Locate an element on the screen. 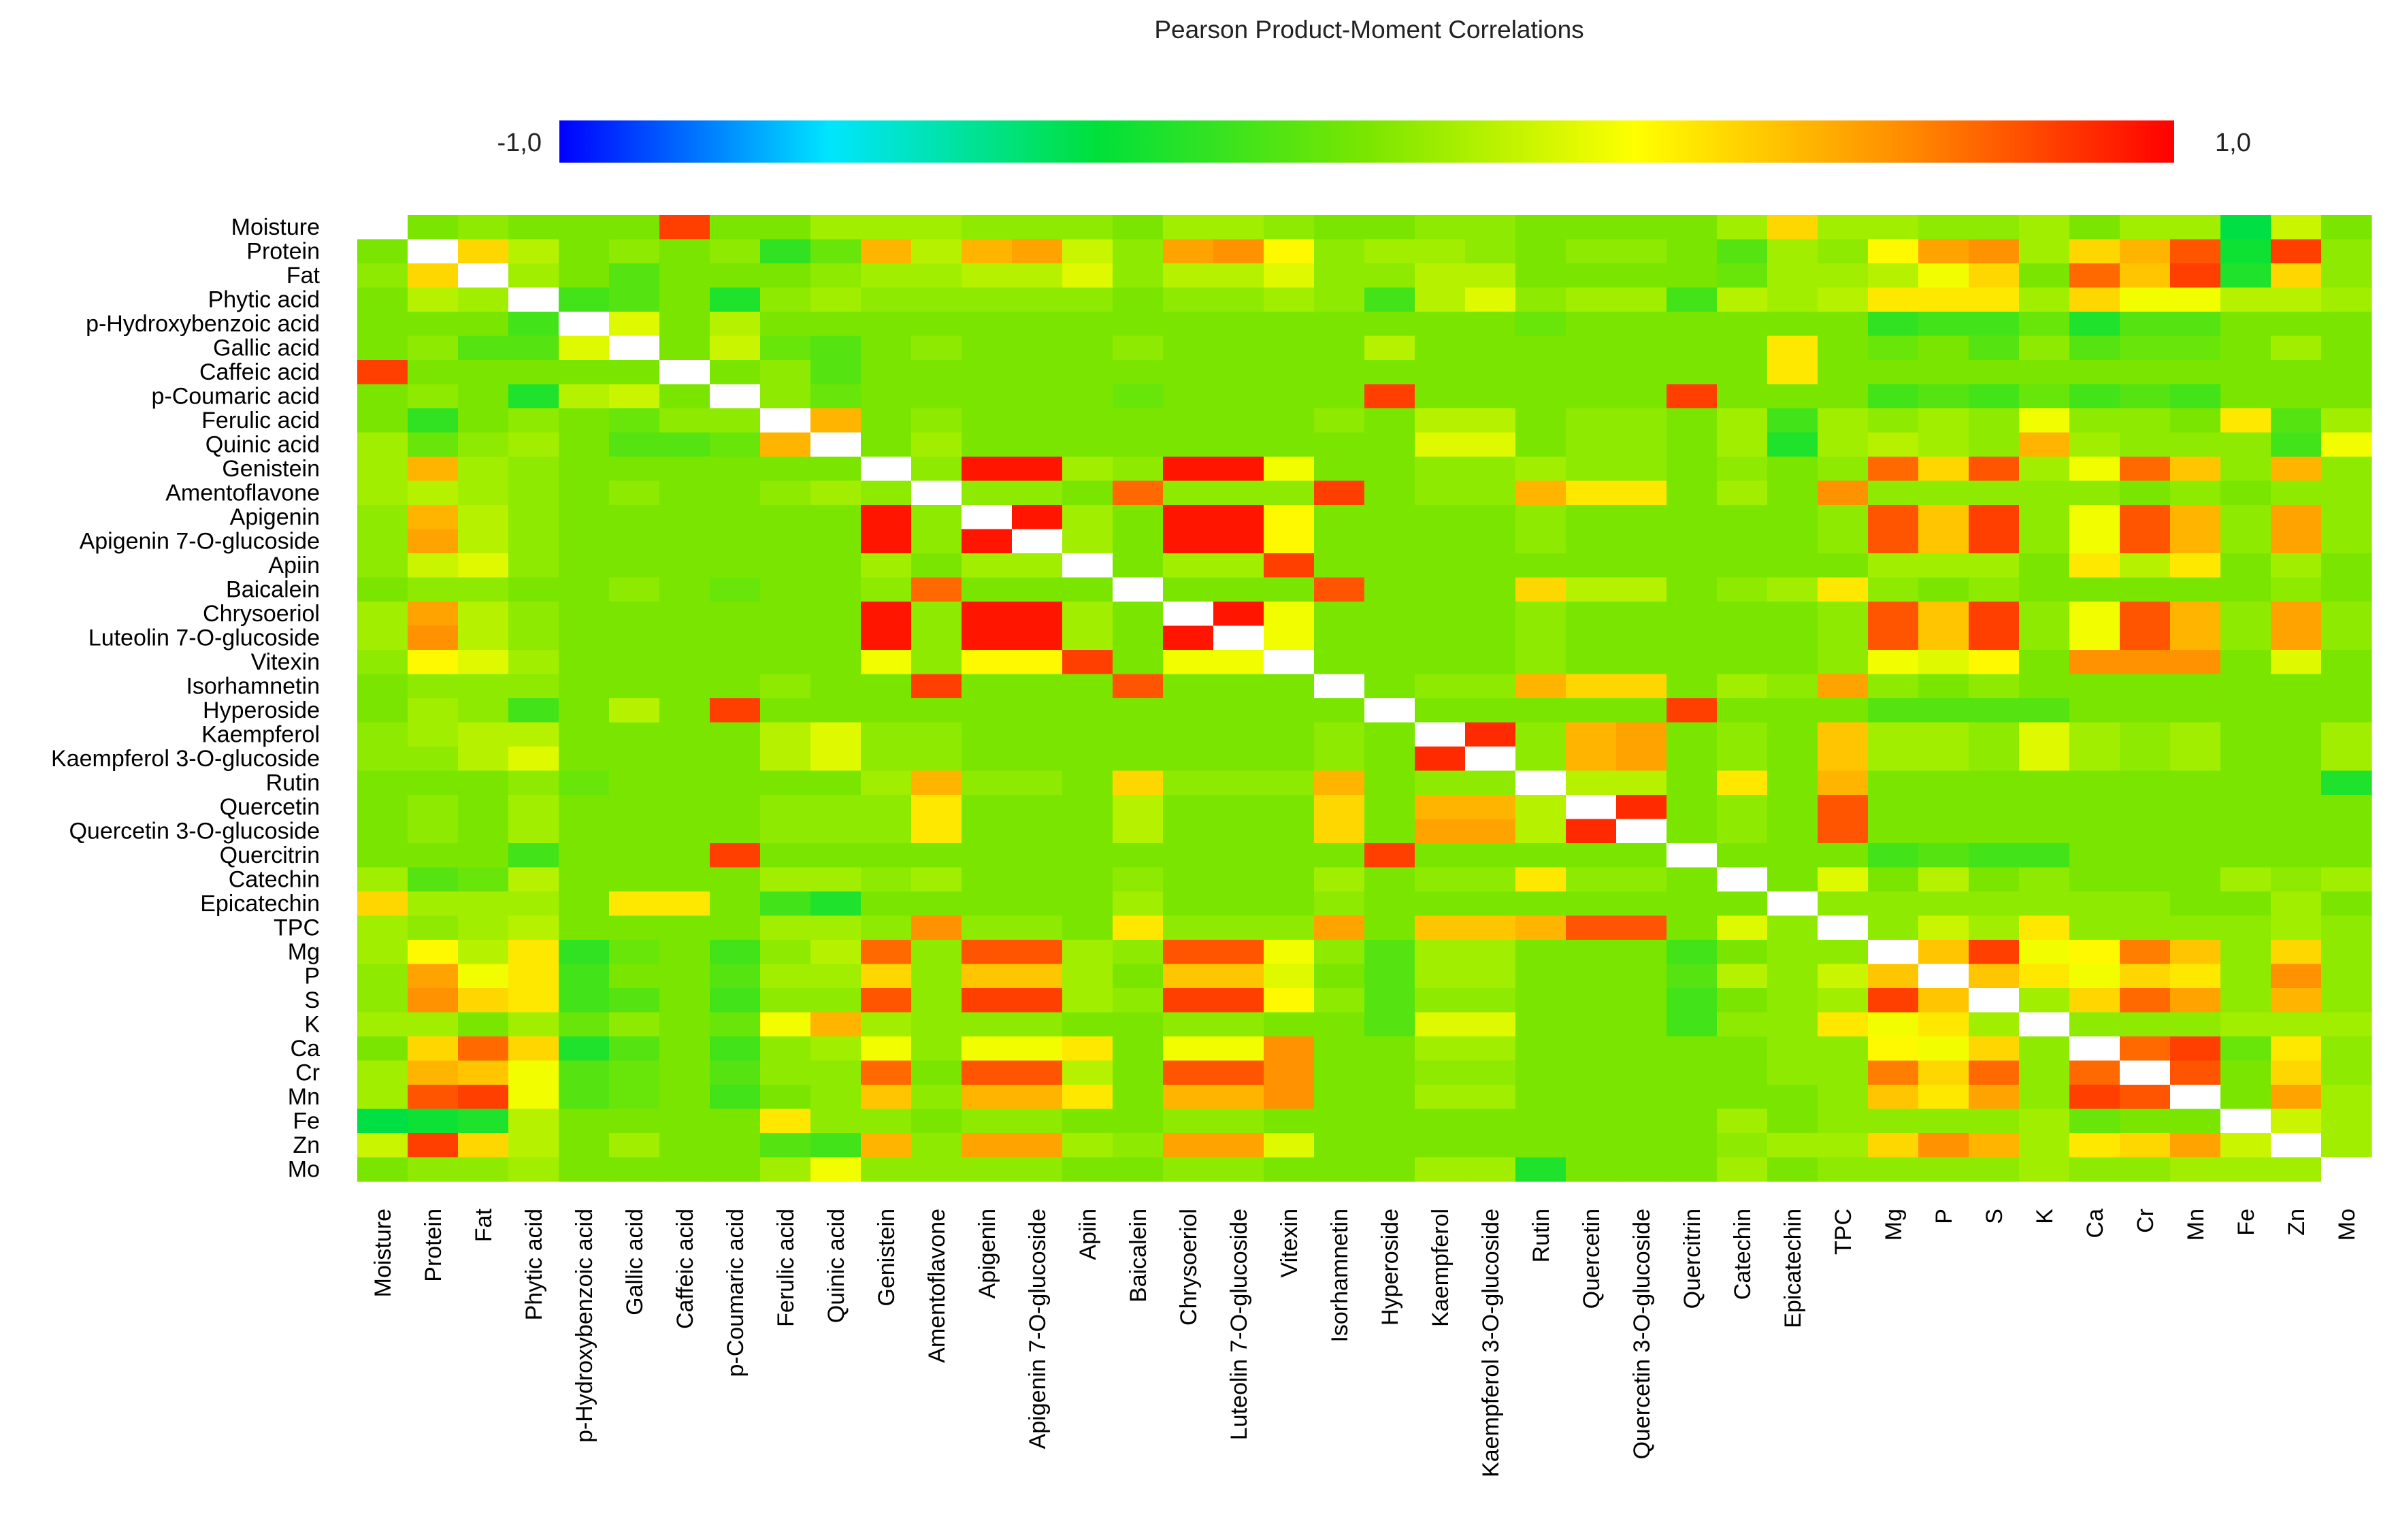 The height and width of the screenshot is (1540, 2396). row-label: Catechin is located at coordinates (274, 879).